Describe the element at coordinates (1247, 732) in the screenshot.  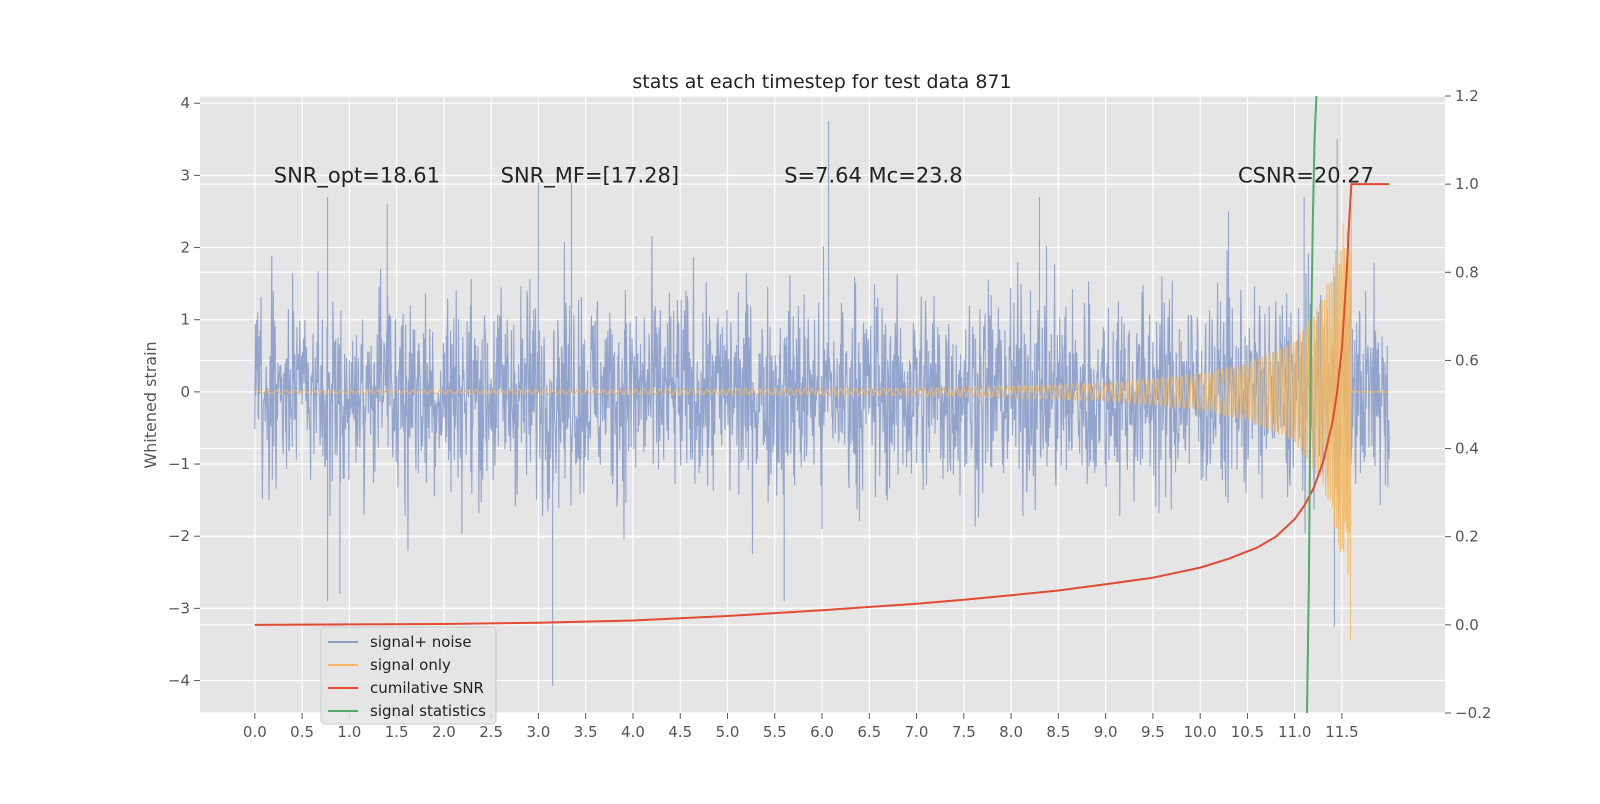
I see `x-tick-label: 10.5` at that location.